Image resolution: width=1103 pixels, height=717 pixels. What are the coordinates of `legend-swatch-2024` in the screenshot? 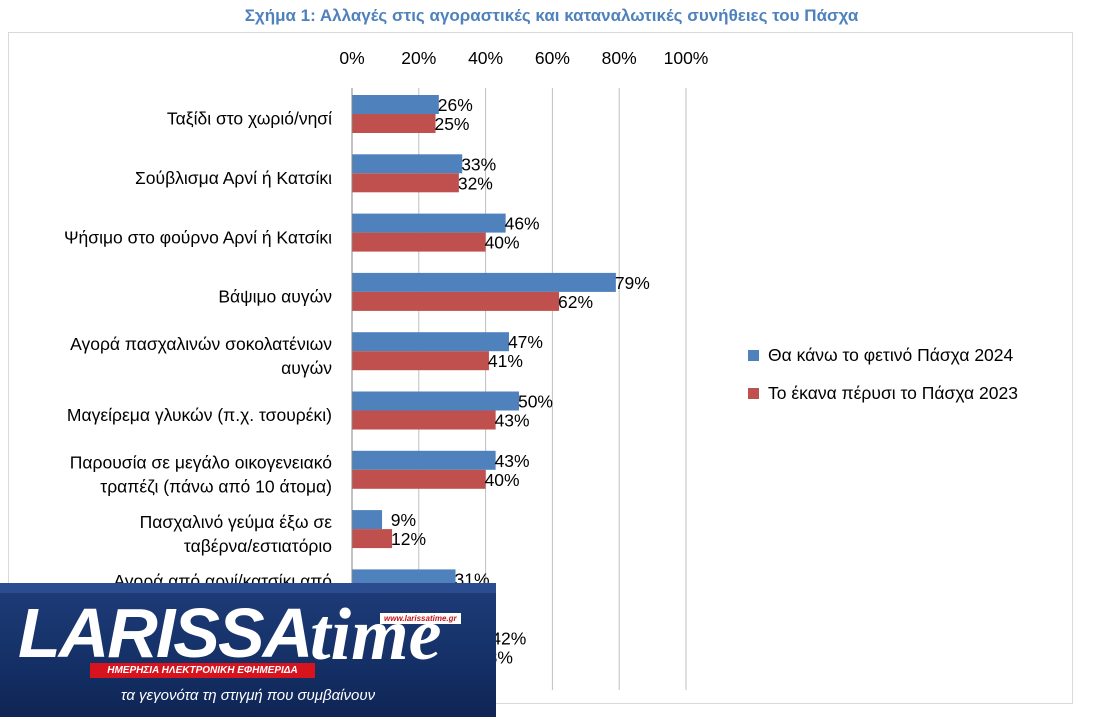 It's located at (753, 355).